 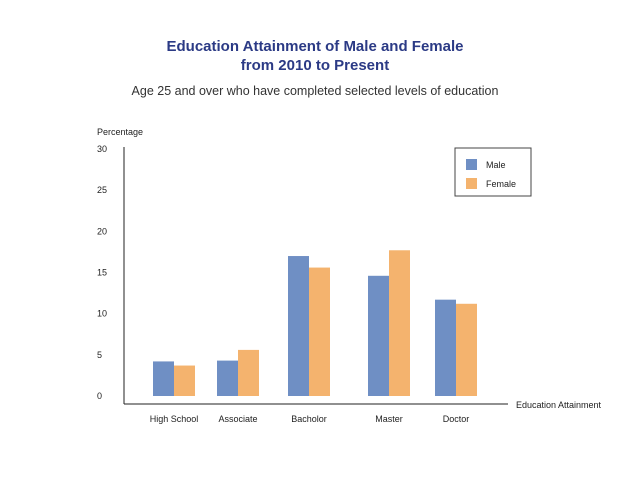 What do you see at coordinates (102, 190) in the screenshot?
I see `y-tick-label: 25` at bounding box center [102, 190].